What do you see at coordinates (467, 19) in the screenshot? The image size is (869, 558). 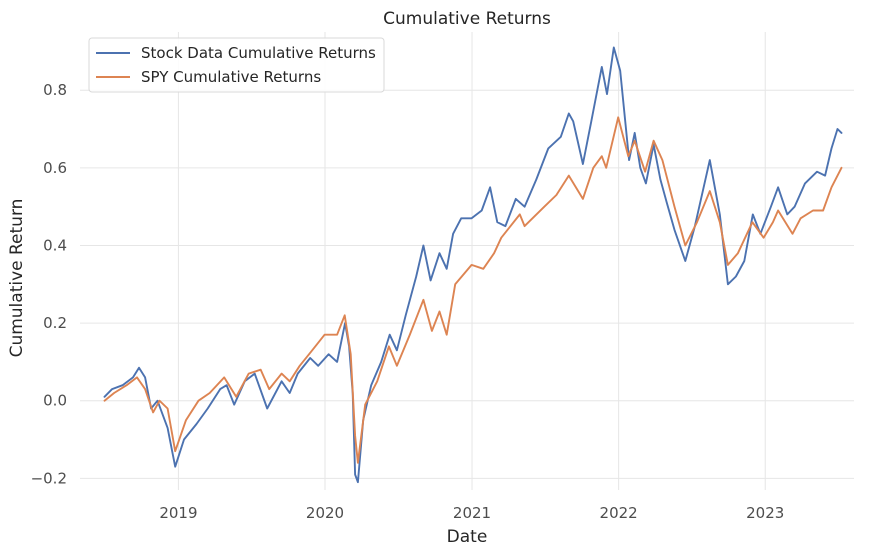 I see `chart-title: Cumulative Returns` at bounding box center [467, 19].